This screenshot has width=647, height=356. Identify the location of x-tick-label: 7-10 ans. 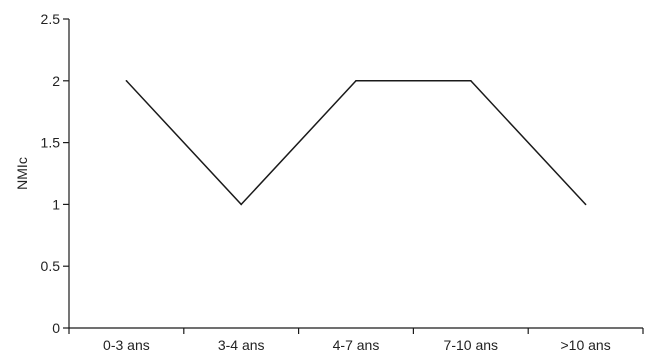
(471, 345).